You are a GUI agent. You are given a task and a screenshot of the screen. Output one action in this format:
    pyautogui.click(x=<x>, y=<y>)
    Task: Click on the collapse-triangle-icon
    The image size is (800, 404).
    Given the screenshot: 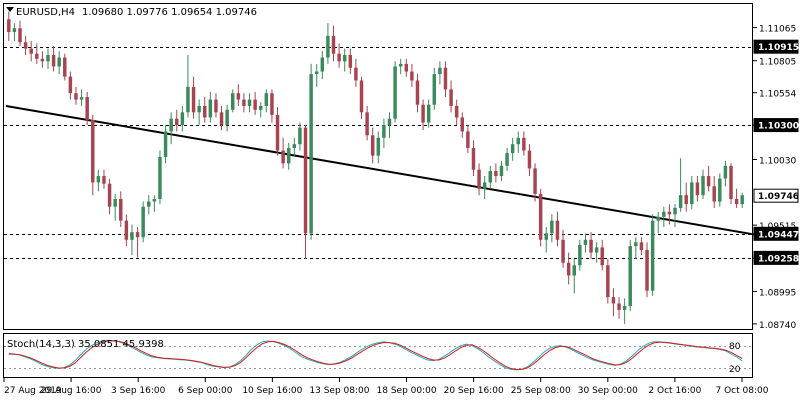 What is the action you would take?
    pyautogui.click(x=10, y=9)
    